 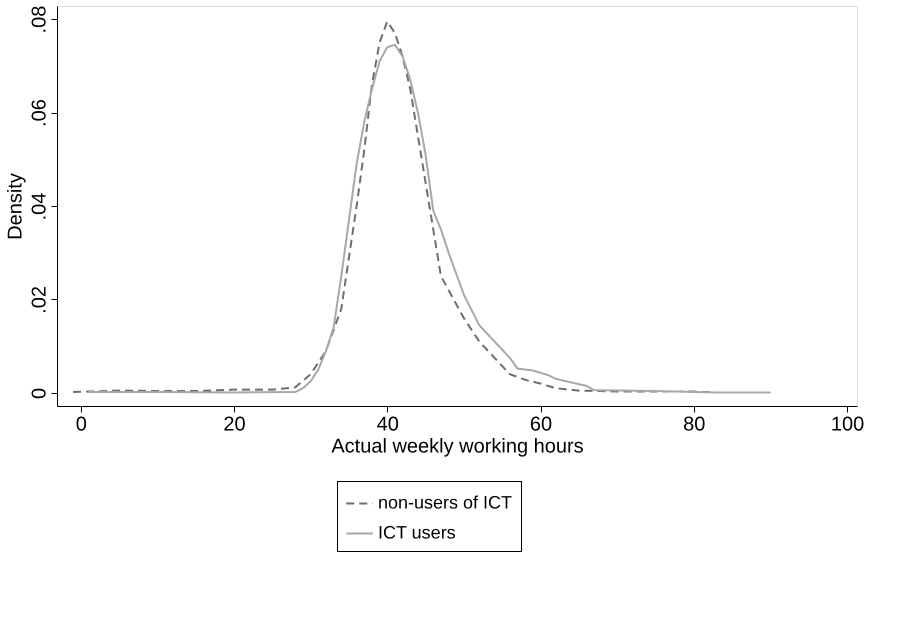 What do you see at coordinates (39, 113) in the screenshot?
I see `y-tick-label: .06` at bounding box center [39, 113].